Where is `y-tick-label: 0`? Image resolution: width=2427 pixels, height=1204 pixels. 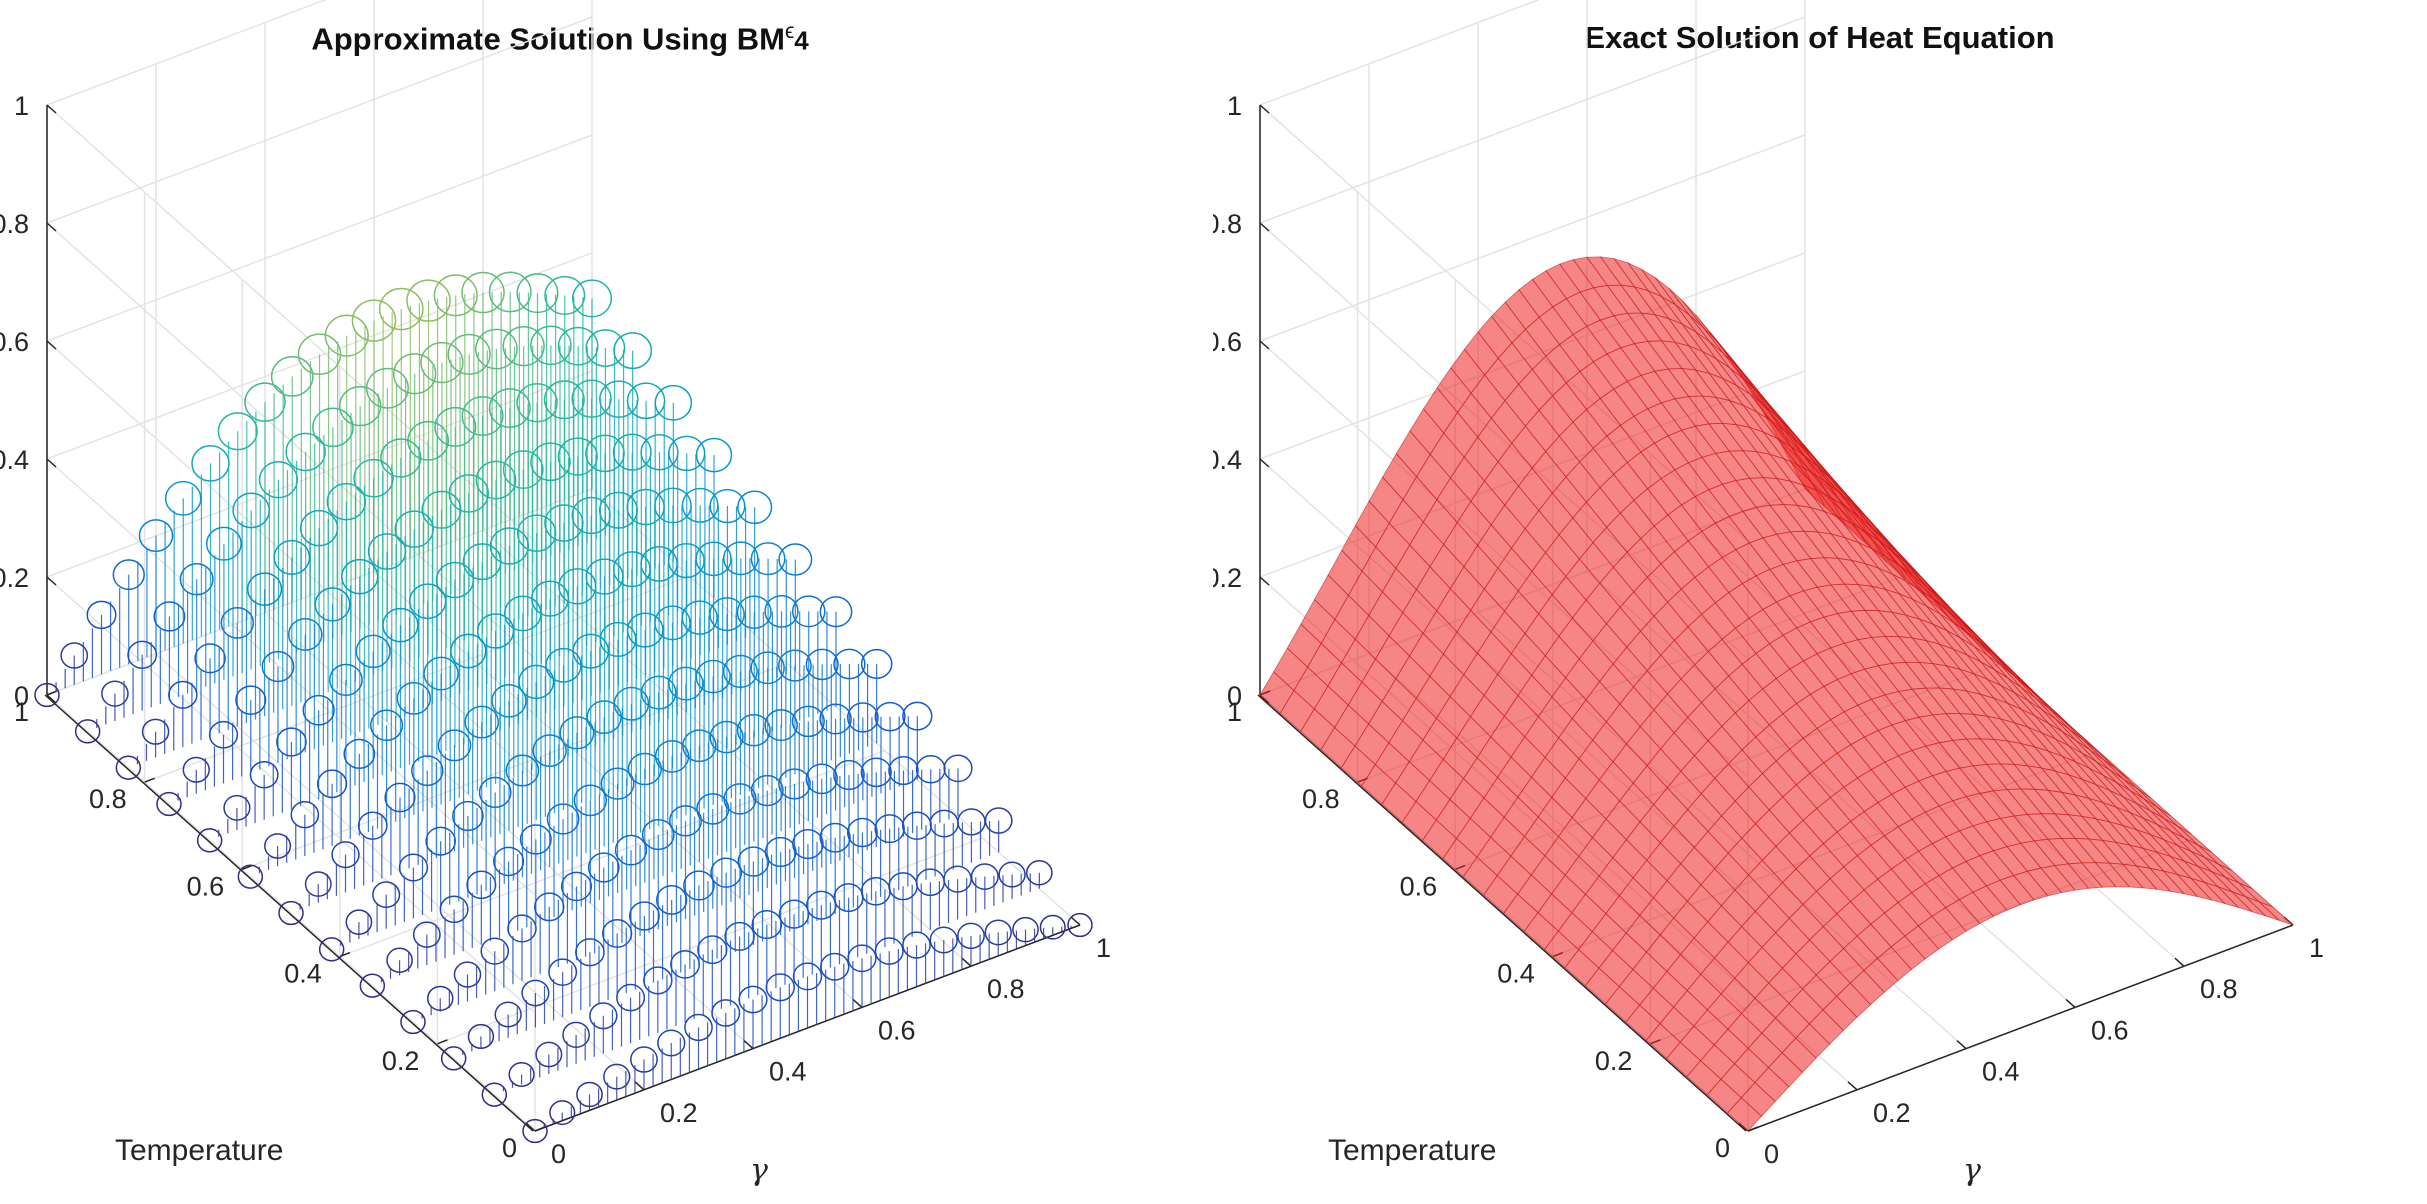
y-tick-label: 0 is located at coordinates (509, 1148).